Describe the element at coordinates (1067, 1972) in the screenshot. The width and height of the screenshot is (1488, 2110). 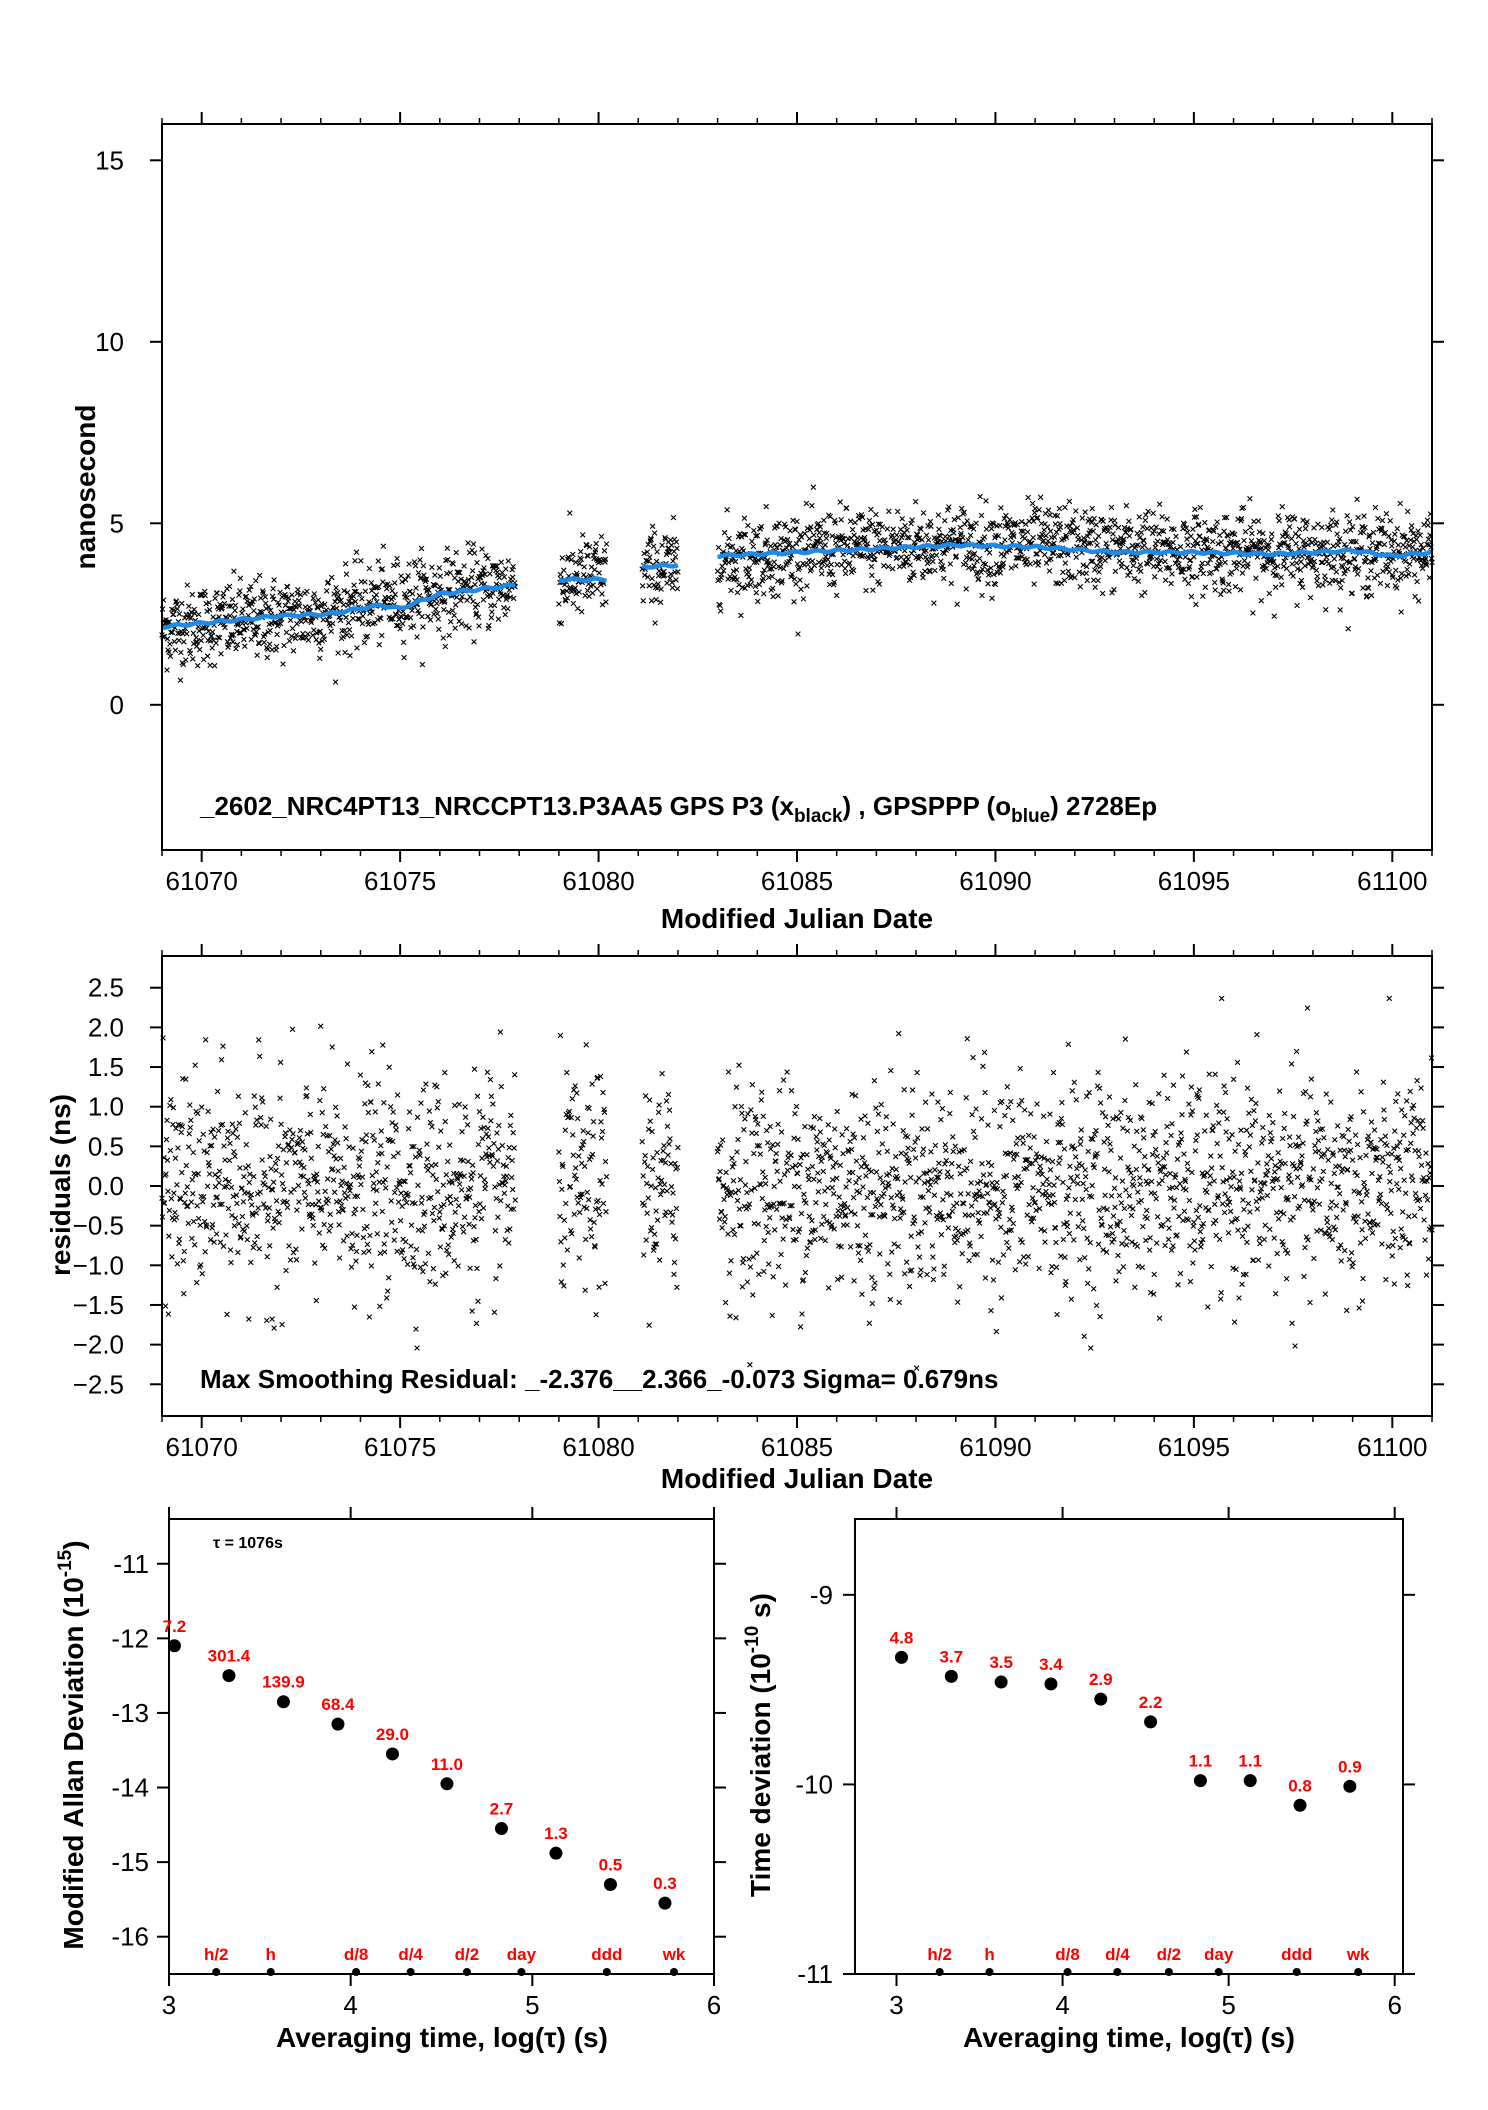
I see `time-marker-dot` at that location.